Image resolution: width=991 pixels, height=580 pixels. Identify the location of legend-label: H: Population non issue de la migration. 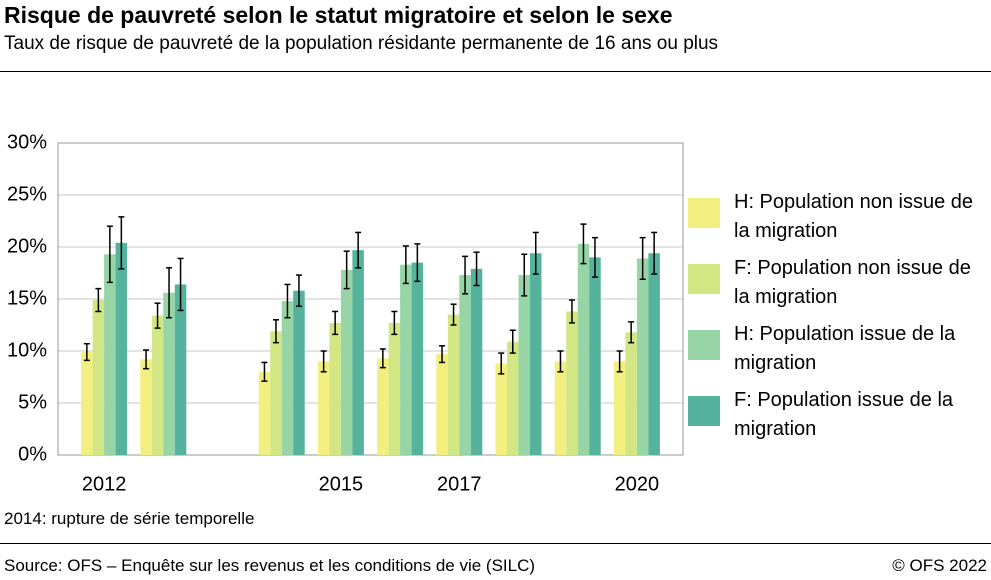
(854, 216).